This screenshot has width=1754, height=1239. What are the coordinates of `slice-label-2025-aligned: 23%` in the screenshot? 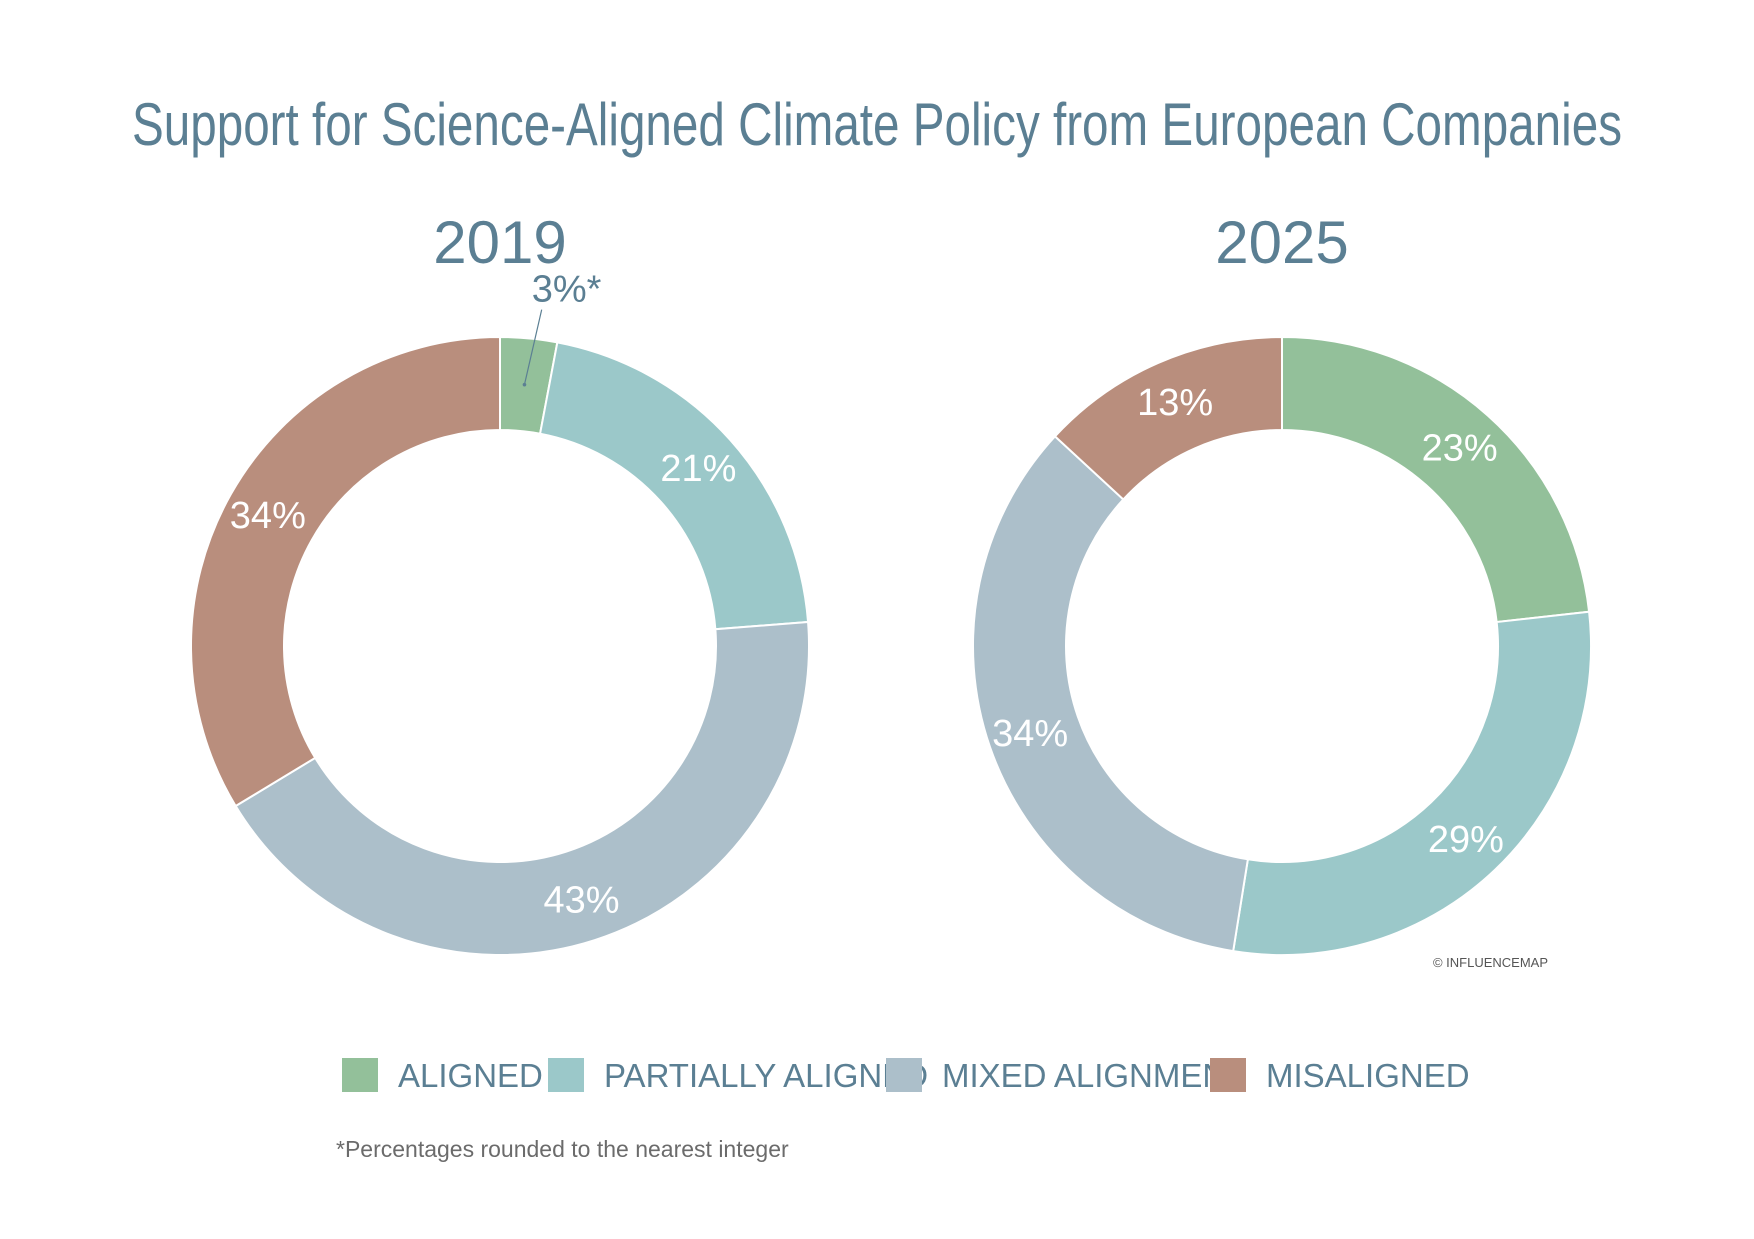 It's located at (1460, 448).